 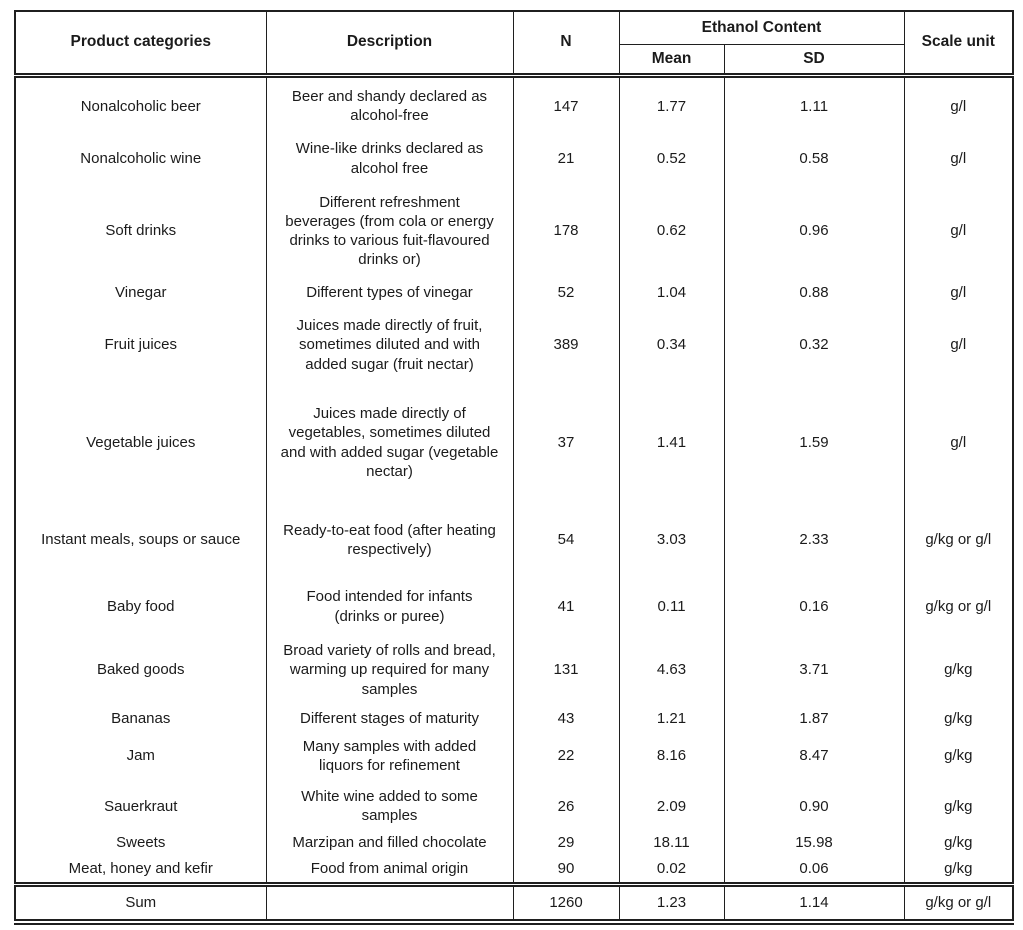 I want to click on cell-mean: 3.03, so click(x=671, y=540).